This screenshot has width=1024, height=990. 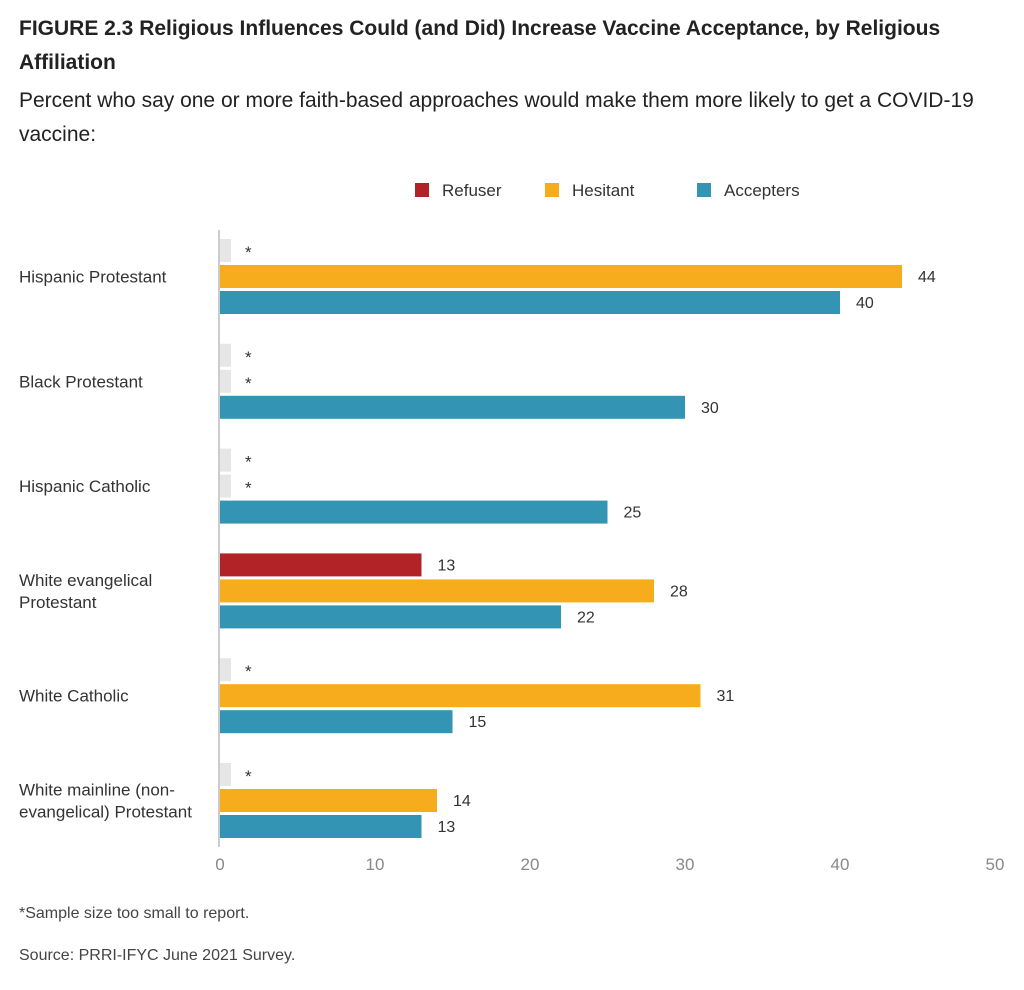 What do you see at coordinates (472, 190) in the screenshot?
I see `legend-label-refuser: Refuser` at bounding box center [472, 190].